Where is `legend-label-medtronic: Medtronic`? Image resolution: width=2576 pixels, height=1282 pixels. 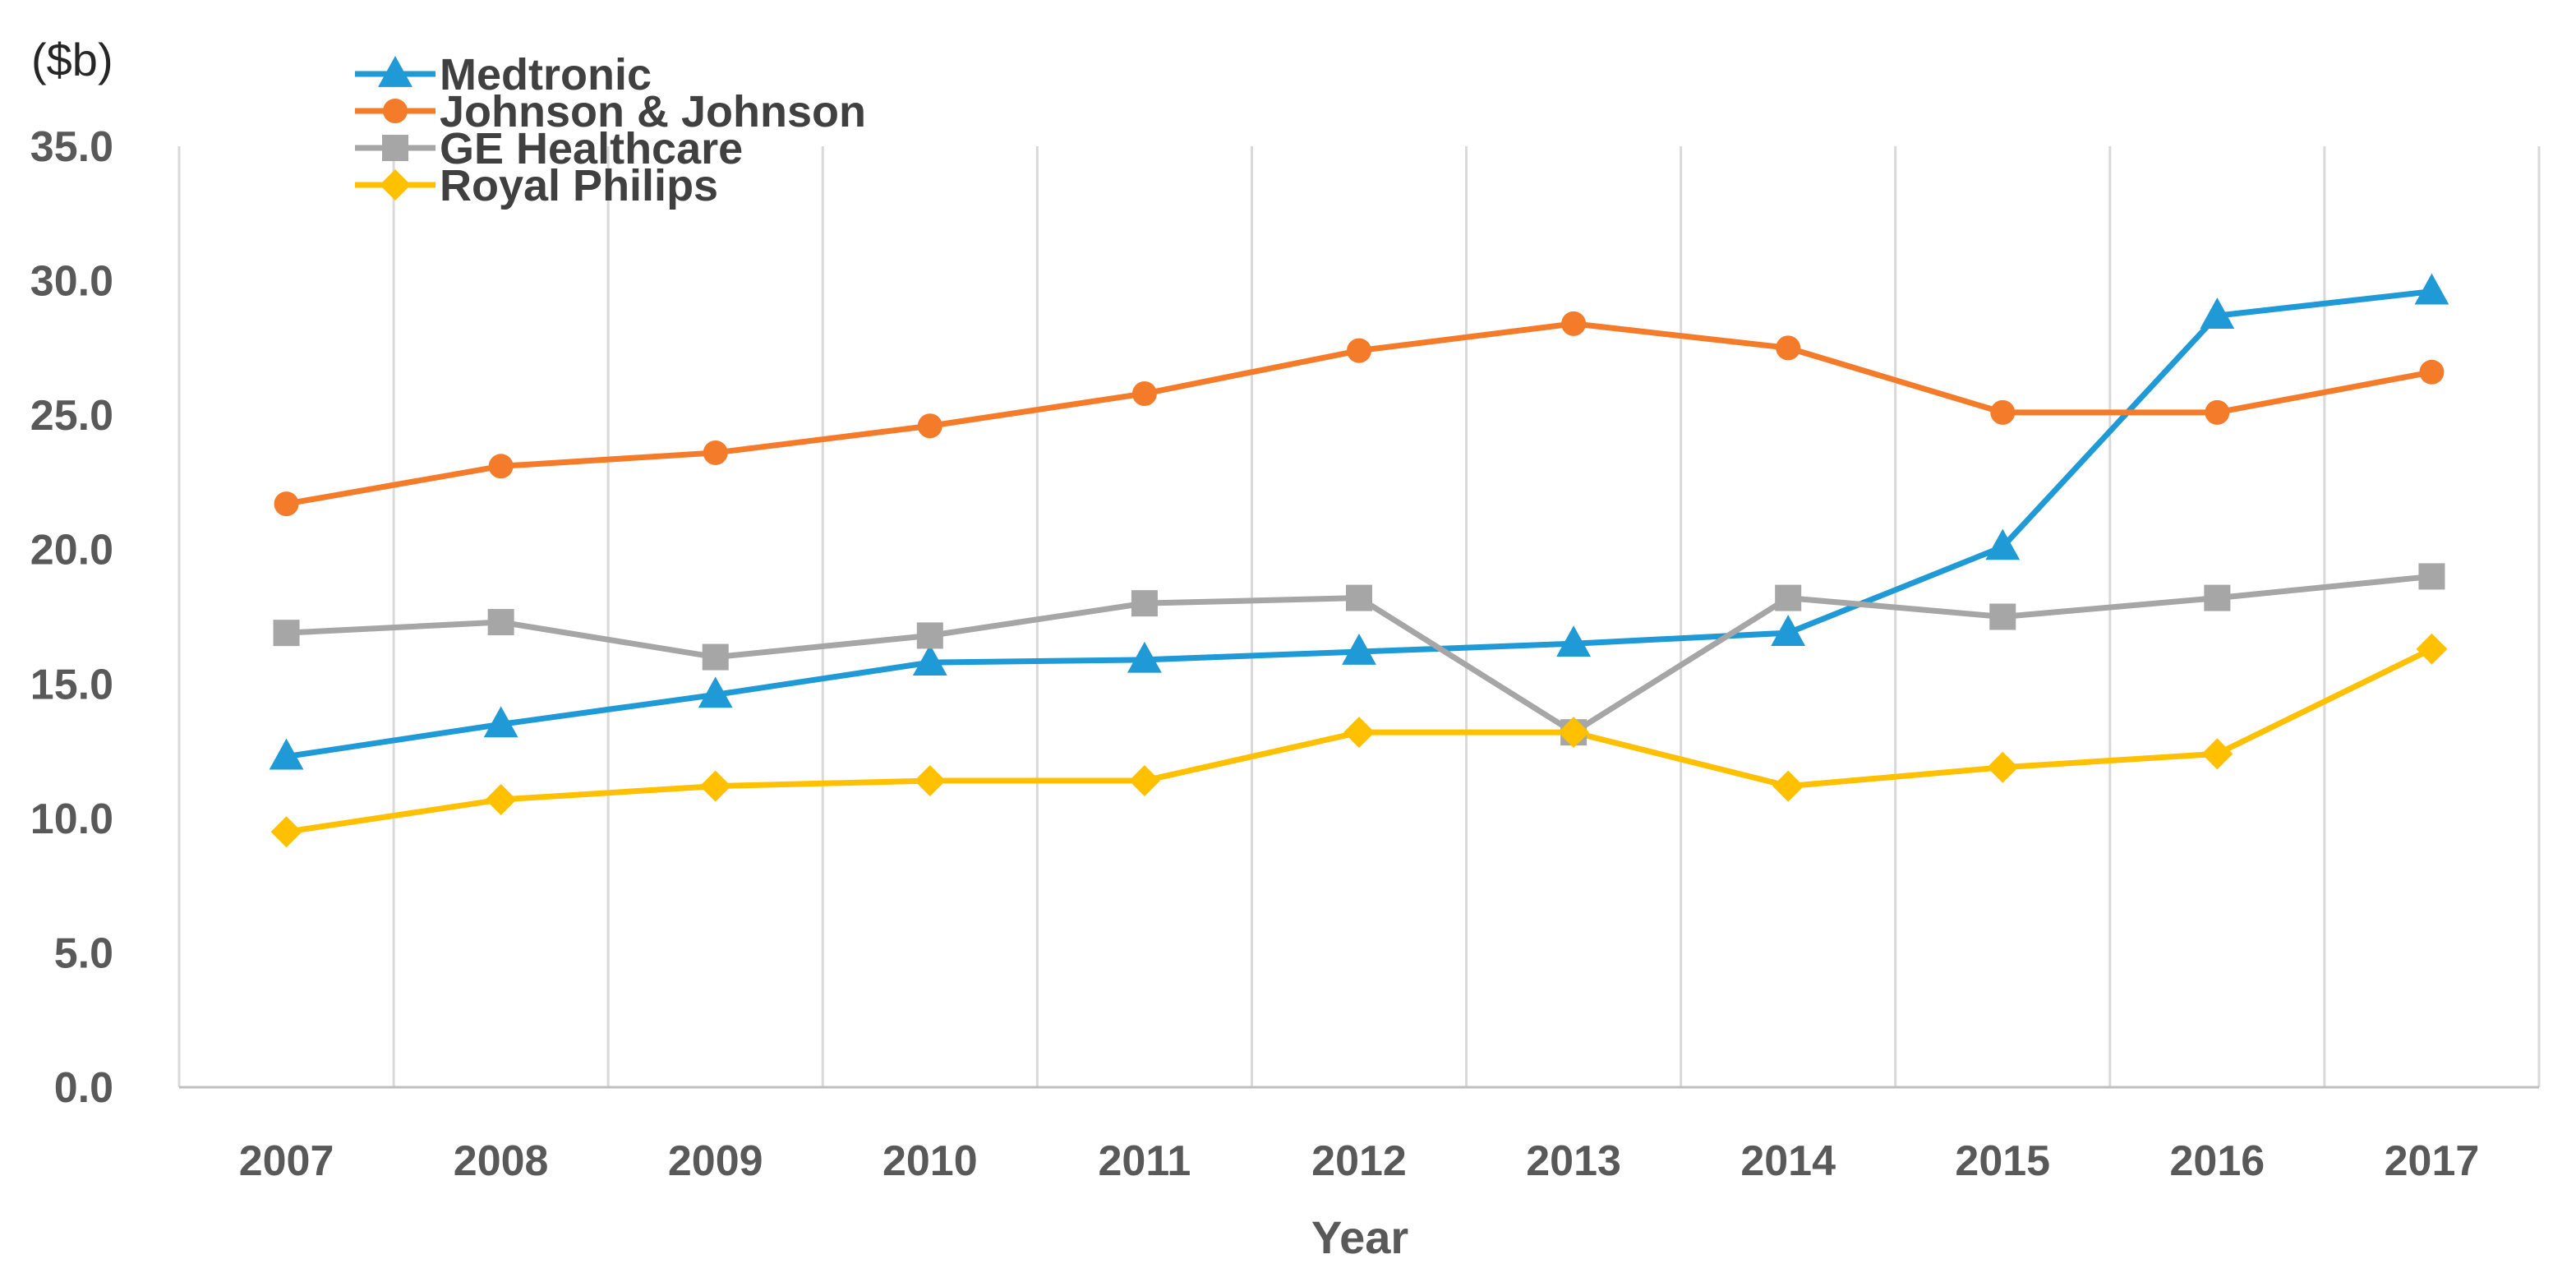 legend-label-medtronic: Medtronic is located at coordinates (546, 74).